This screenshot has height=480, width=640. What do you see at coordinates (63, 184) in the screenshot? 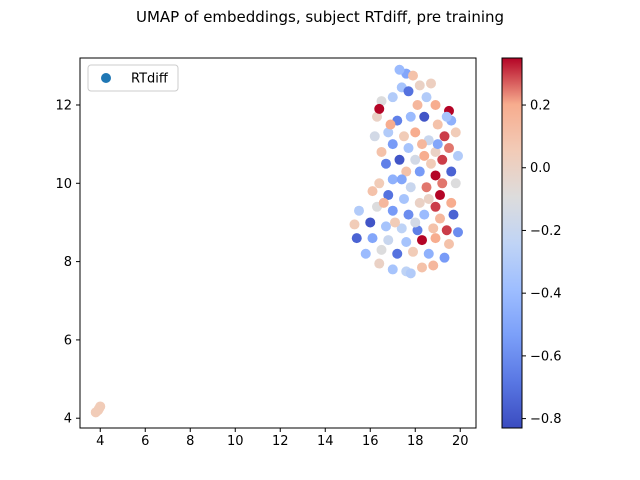
I see `y-tick-label: 10` at bounding box center [63, 184].